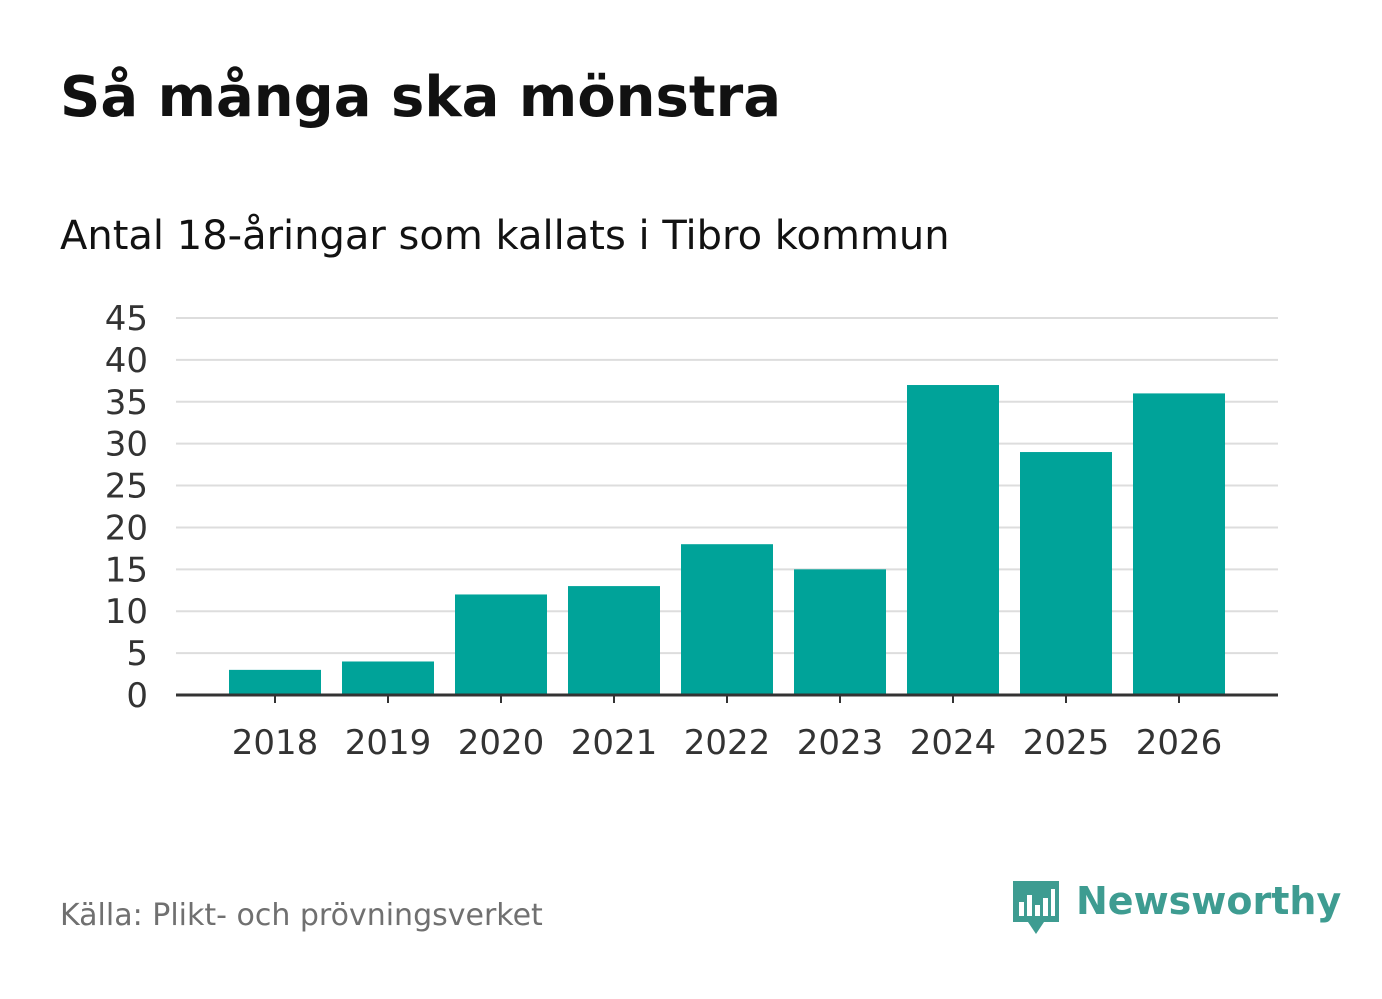 This screenshot has height=999, width=1382. What do you see at coordinates (501, 644) in the screenshot?
I see `bar-2020` at bounding box center [501, 644].